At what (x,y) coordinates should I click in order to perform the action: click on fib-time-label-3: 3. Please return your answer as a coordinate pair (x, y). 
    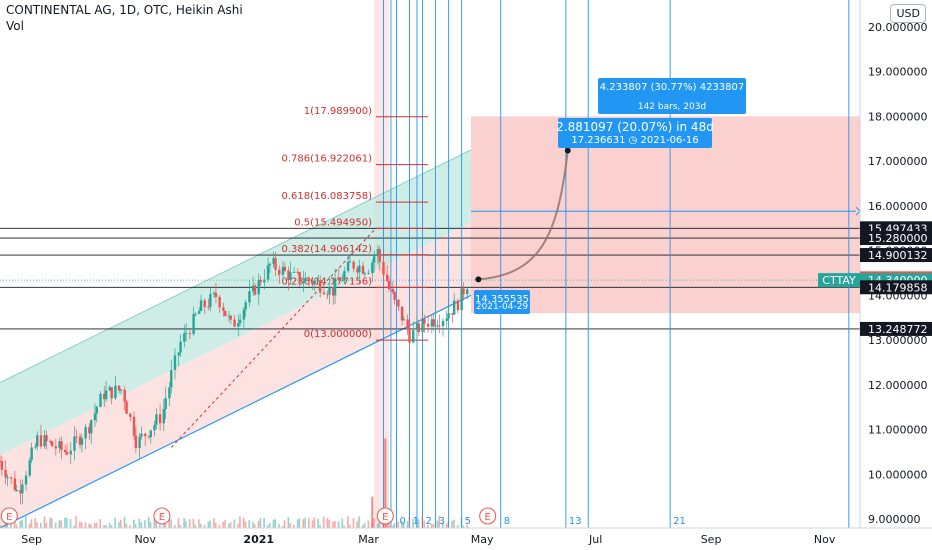
    Looking at the image, I should click on (442, 521).